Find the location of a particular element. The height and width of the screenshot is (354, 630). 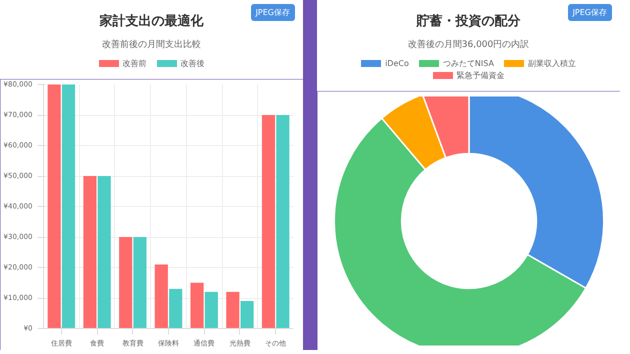

legend-label: 改善前 is located at coordinates (134, 63).